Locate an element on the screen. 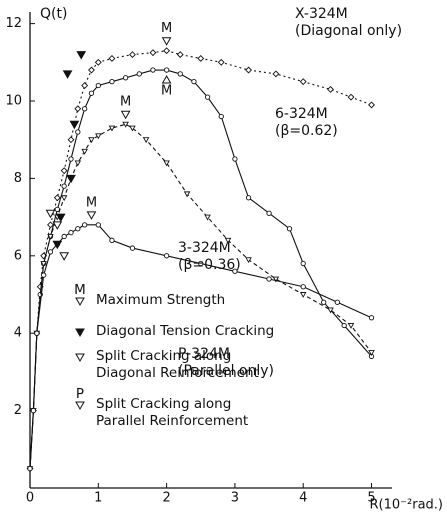 Image resolution: width=447 pixels, height=513 pixels. legend-text: Maximum Strength is located at coordinates (160, 300).